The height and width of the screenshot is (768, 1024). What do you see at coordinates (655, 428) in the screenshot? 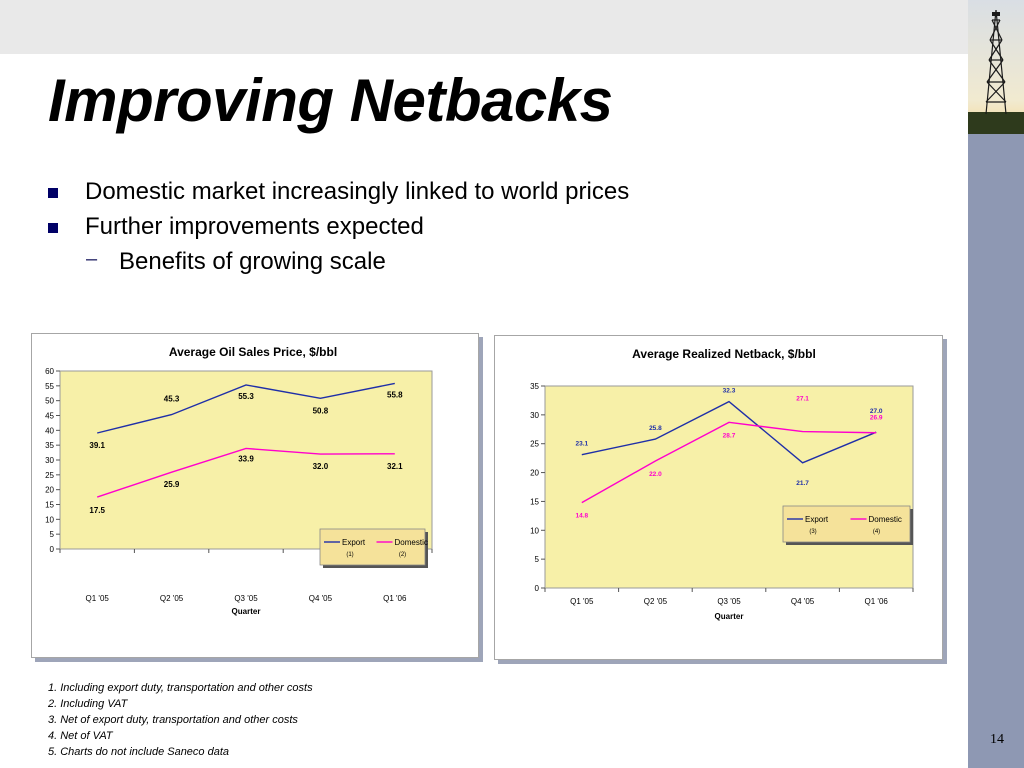
I see `data-label: 25.8` at bounding box center [655, 428].